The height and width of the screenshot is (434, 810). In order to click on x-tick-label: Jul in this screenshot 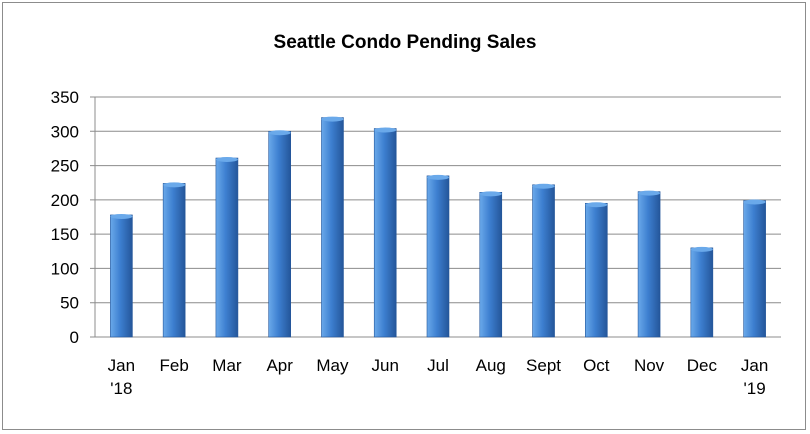, I will do `click(438, 365)`.